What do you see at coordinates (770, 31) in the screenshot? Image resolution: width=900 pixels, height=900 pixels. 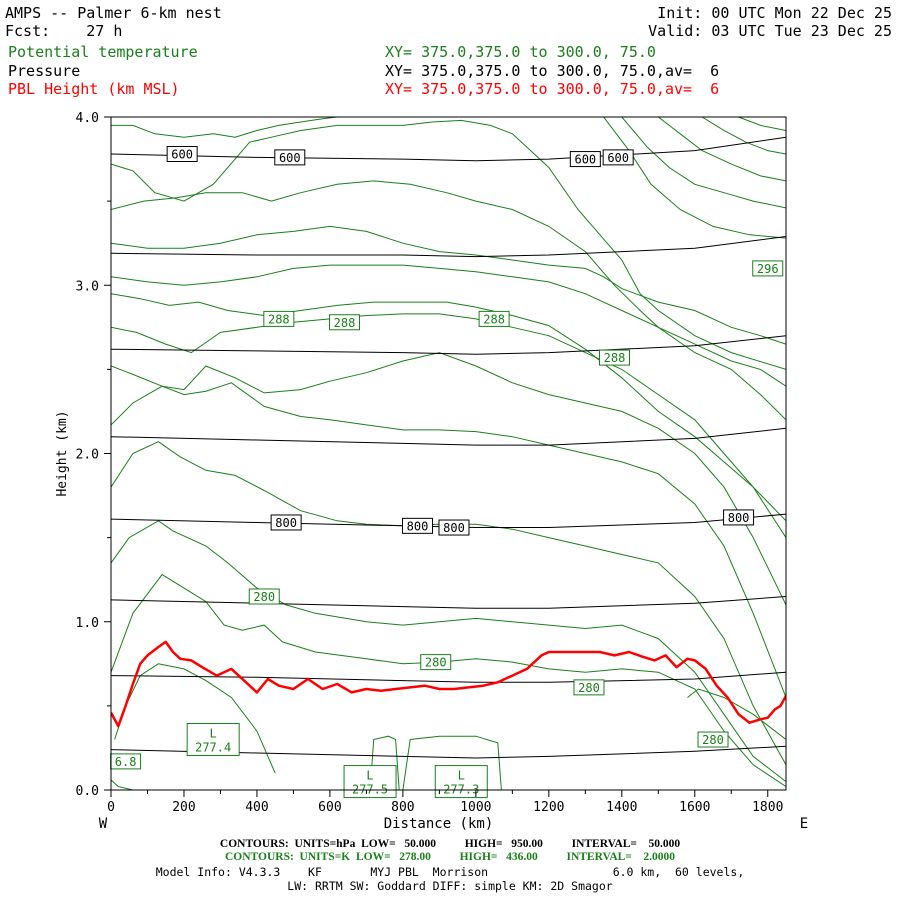 I see `valid-time: Valid: 03 UTC Tue 23 Dec 25` at bounding box center [770, 31].